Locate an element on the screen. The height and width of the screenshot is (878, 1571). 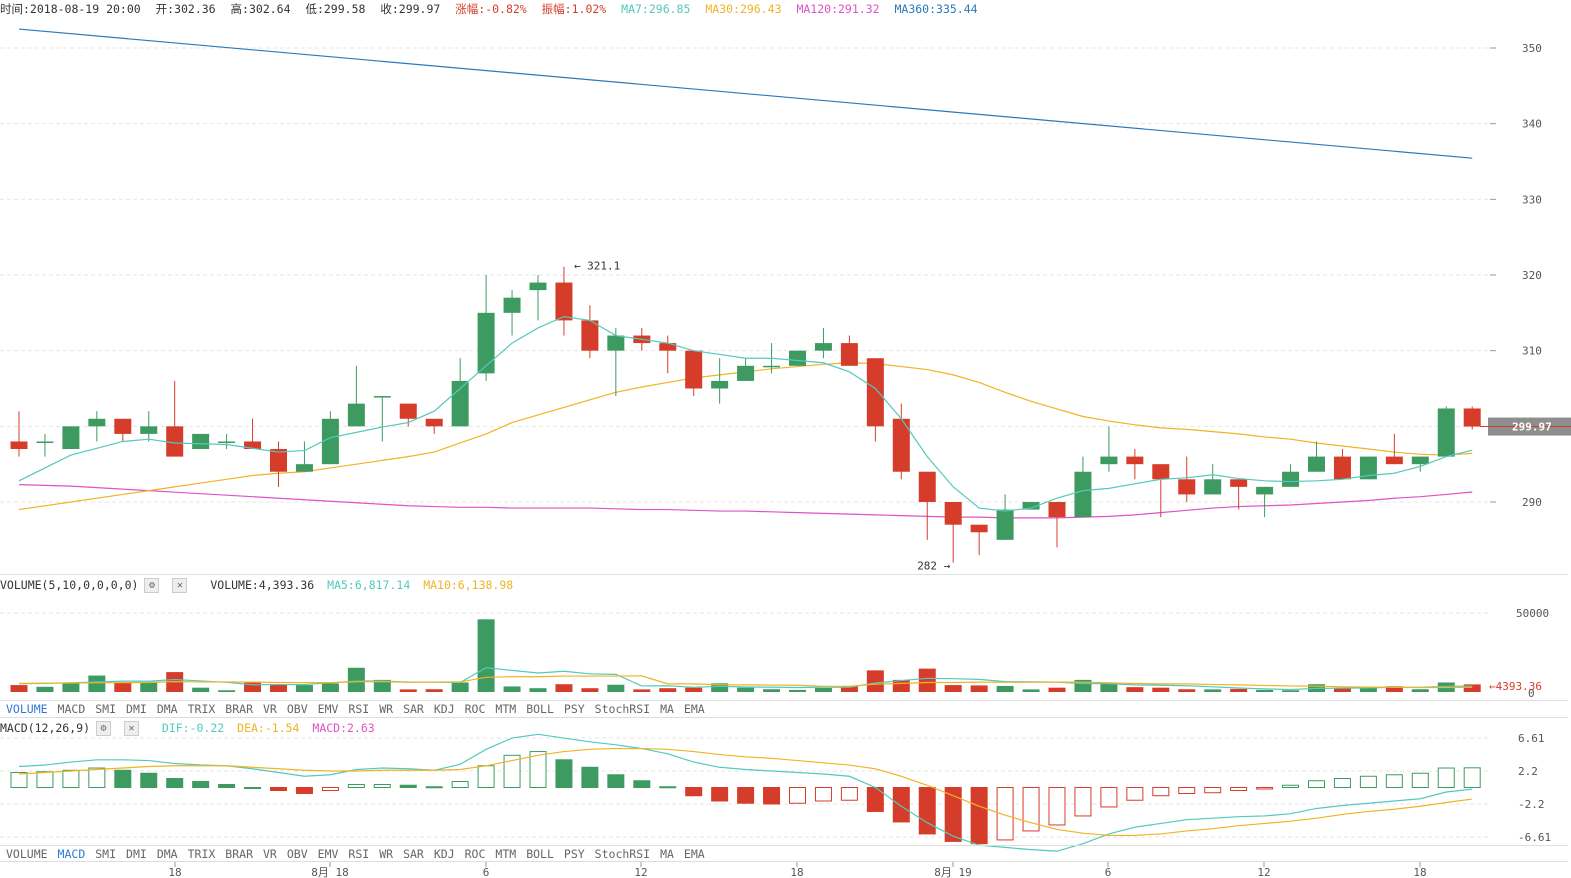
ma120-line is located at coordinates (745, 501).